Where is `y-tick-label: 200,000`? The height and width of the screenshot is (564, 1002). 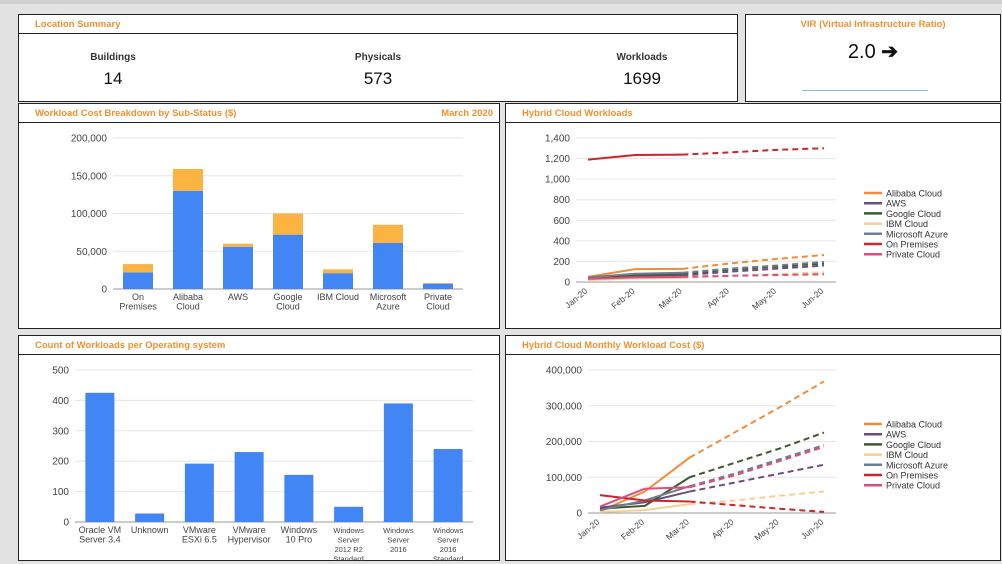
y-tick-label: 200,000 is located at coordinates (564, 442).